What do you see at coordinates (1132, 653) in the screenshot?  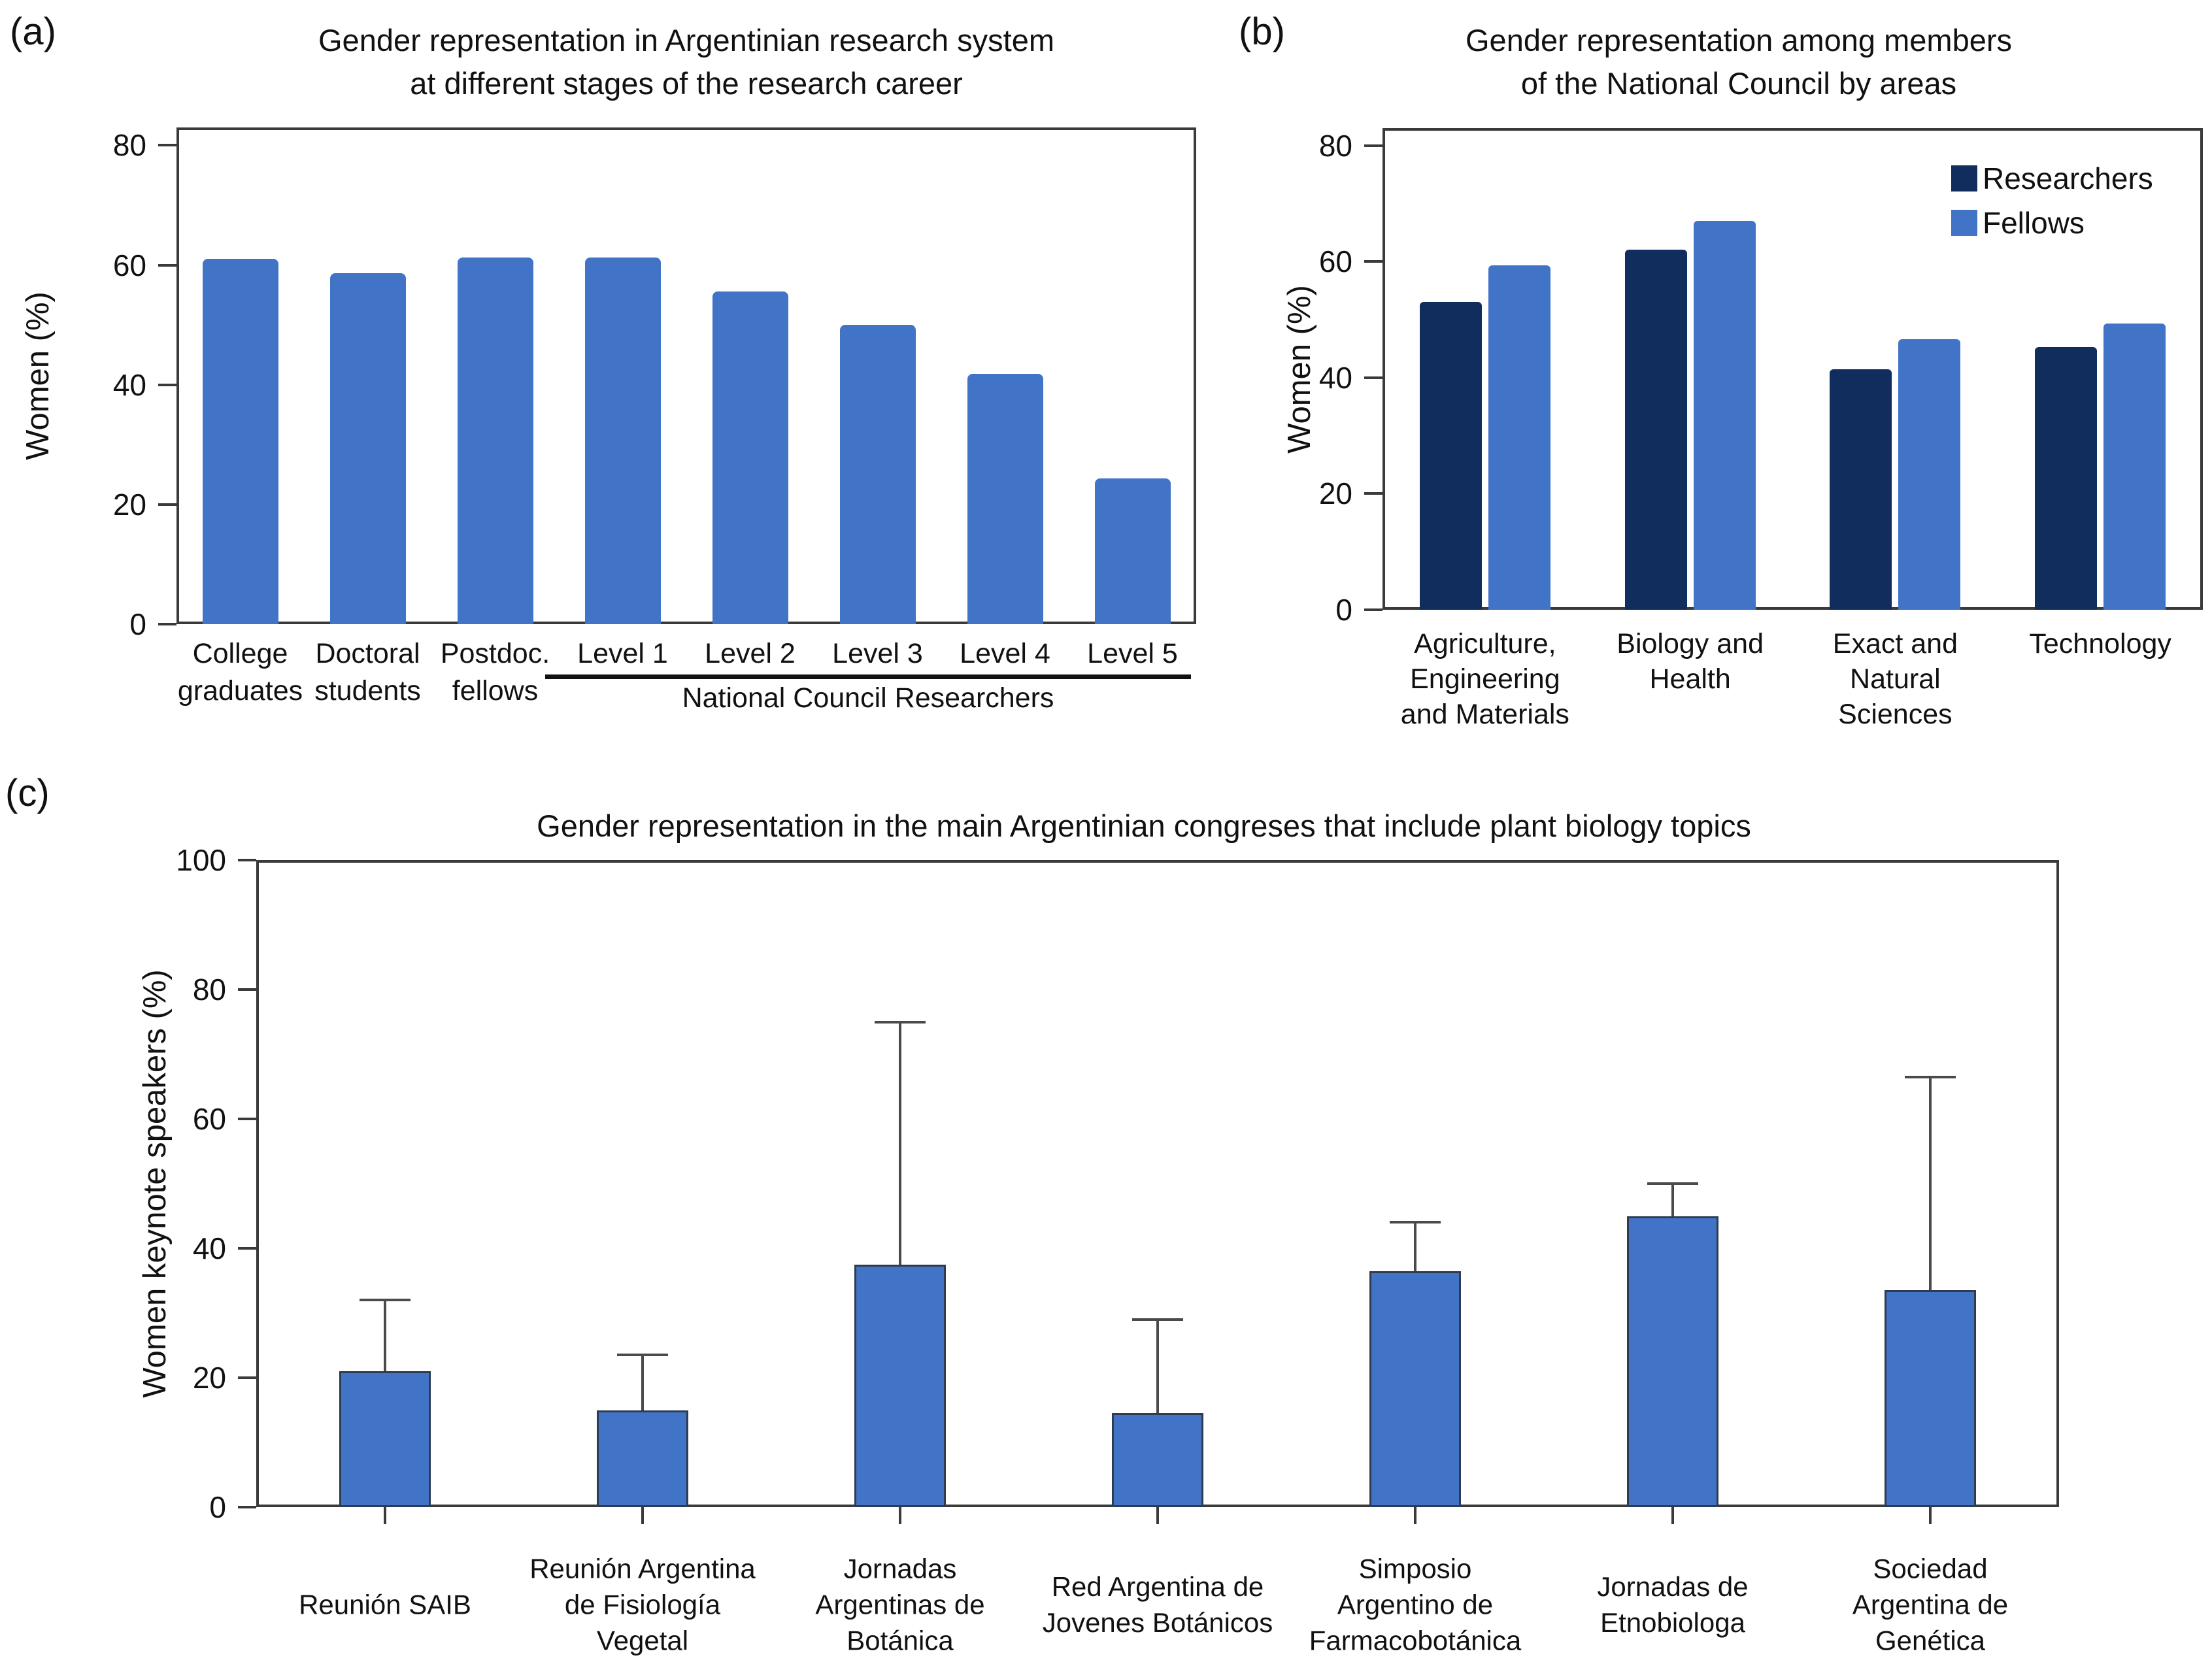 I see `x-category-label: Level 5` at bounding box center [1132, 653].